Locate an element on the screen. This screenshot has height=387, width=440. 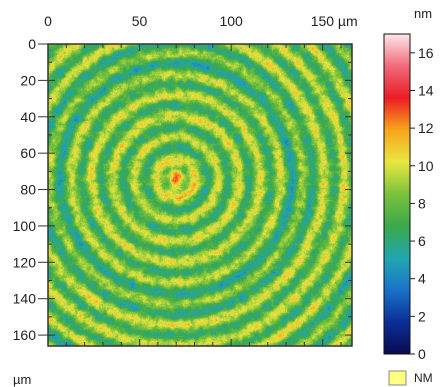
colorbar-tick-label: 8 is located at coordinates (422, 203).